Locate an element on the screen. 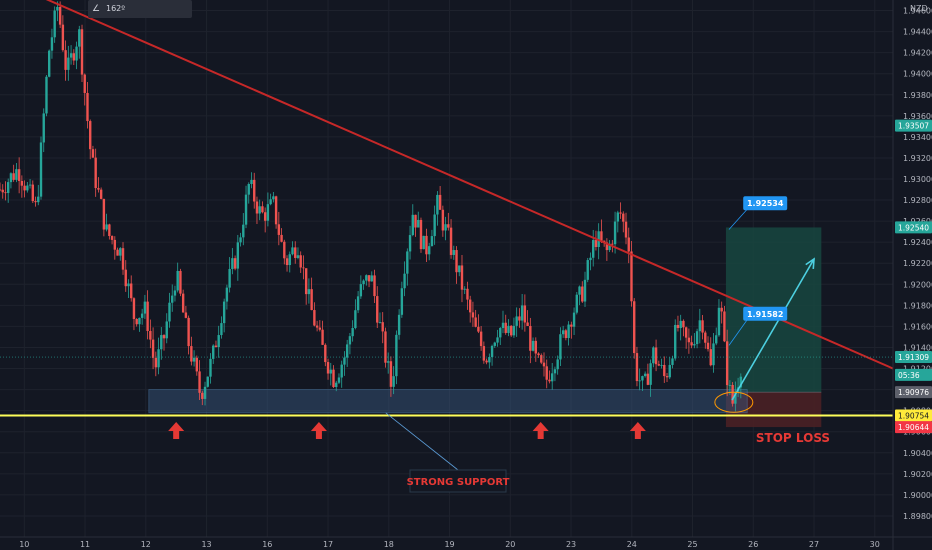 The image size is (932, 550). stop-loss-text: STOP LOSS is located at coordinates (793, 438).